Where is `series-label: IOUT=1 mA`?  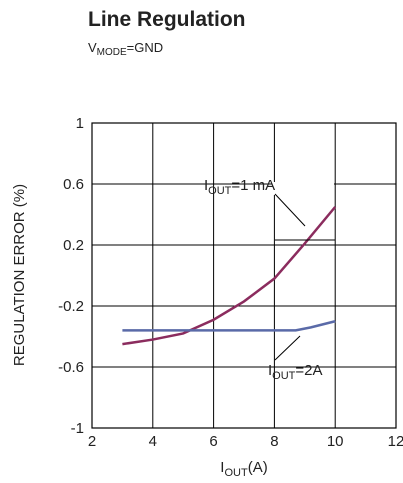
series-label: IOUT=1 mA is located at coordinates (239, 187).